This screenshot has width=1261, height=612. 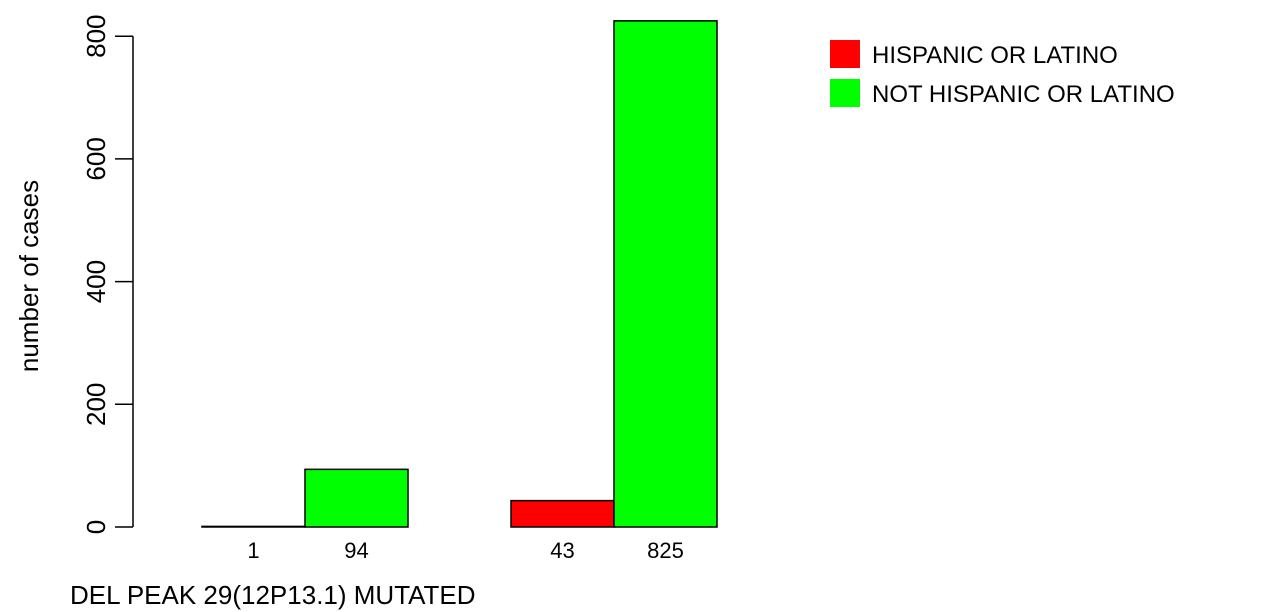 I want to click on legend-label: HISPANIC OR LATINO, so click(x=995, y=55).